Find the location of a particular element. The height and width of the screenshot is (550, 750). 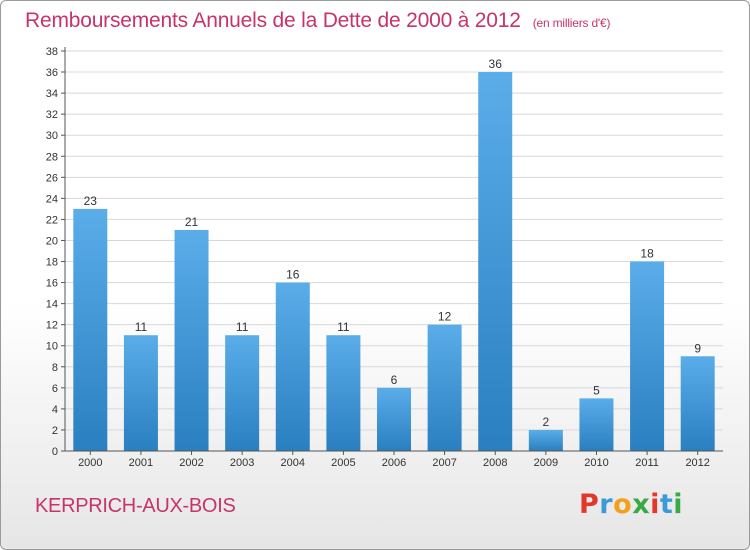

y-tick-label-8: 8 is located at coordinates (55, 368).